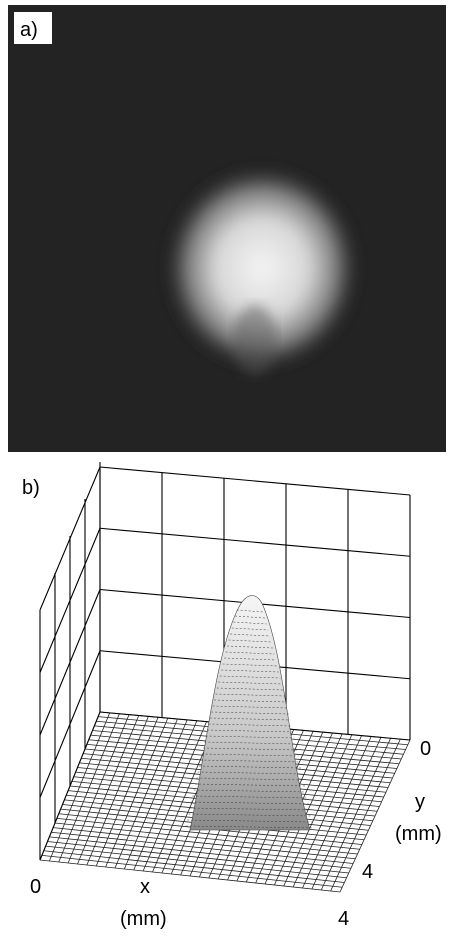  What do you see at coordinates (343, 919) in the screenshot?
I see `x-axis-end: 4` at bounding box center [343, 919].